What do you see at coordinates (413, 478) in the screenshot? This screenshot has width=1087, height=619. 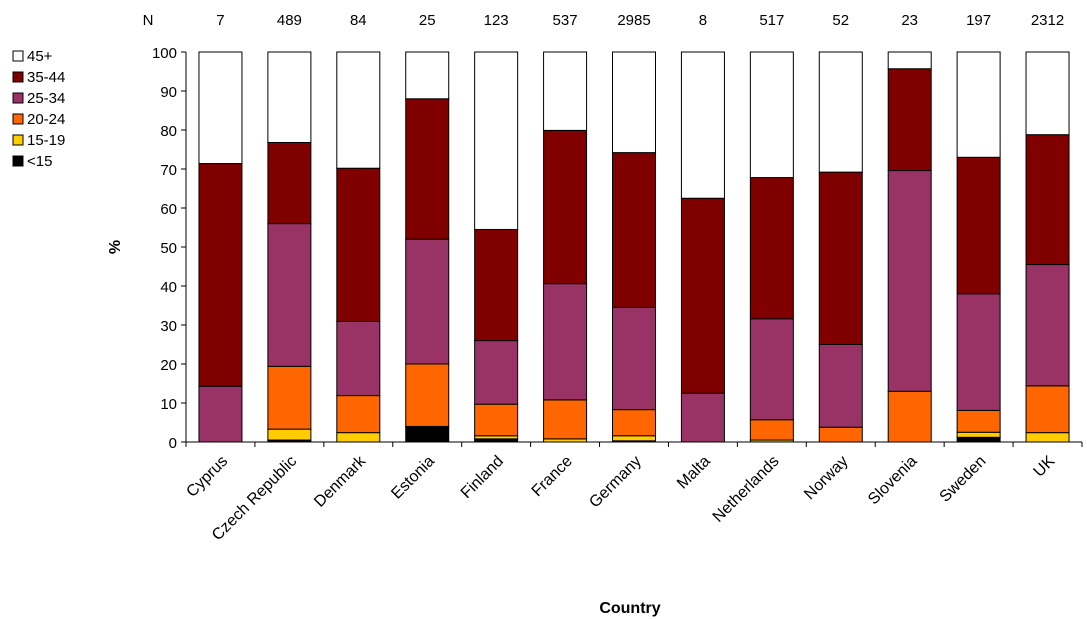 I see `x-category-label: Estonia` at bounding box center [413, 478].